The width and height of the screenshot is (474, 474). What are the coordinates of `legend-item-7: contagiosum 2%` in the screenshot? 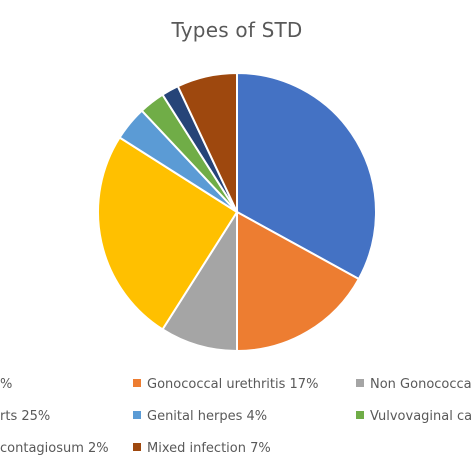 It's located at (54, 449).